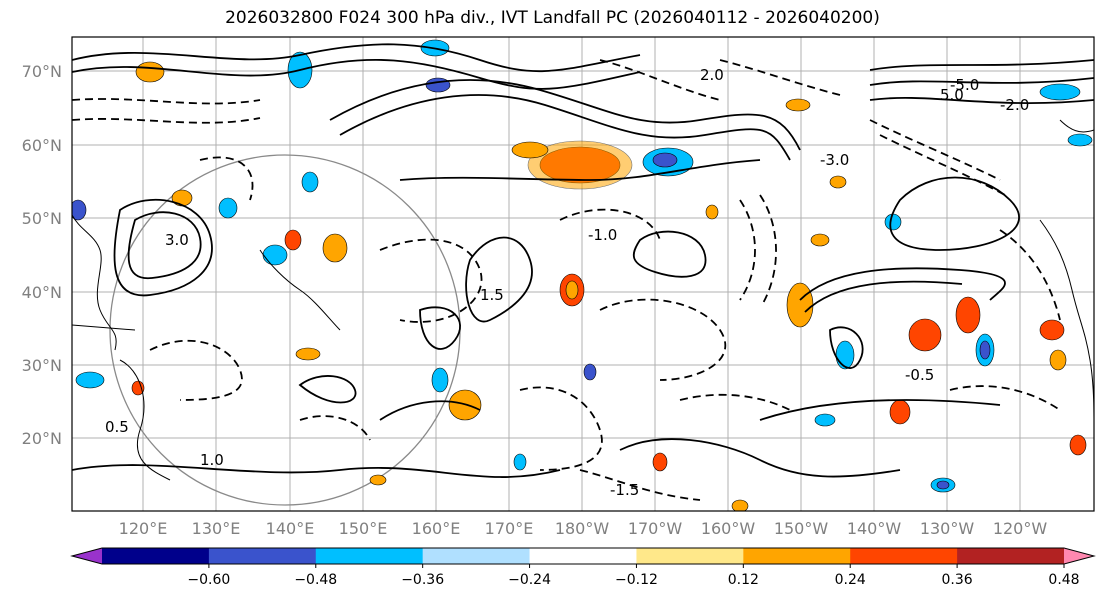 This screenshot has height=604, width=1105. I want to click on lon-label: 130°W, so click(947, 528).